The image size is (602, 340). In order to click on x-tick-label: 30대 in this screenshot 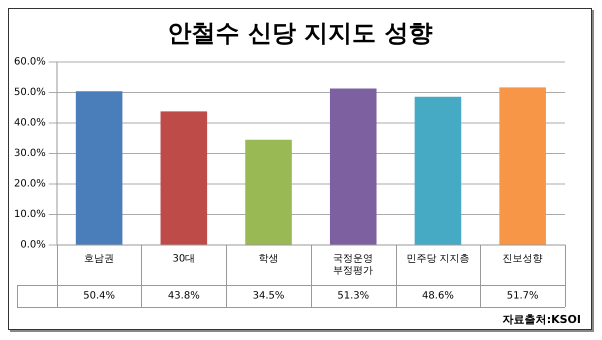, I will do `click(184, 259)`.